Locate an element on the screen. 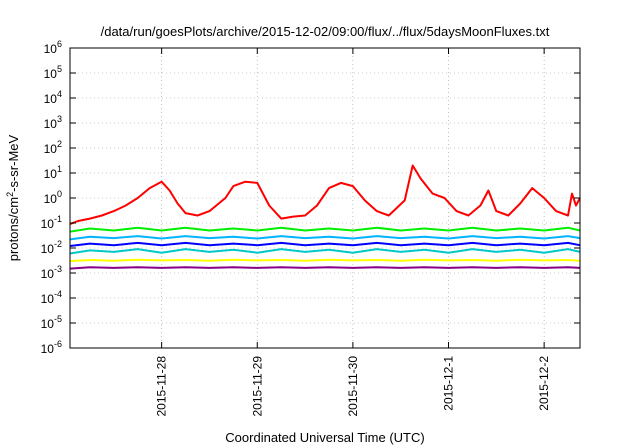 The width and height of the screenshot is (640, 448). y-label-base: protons/cm is located at coordinates (13, 229).